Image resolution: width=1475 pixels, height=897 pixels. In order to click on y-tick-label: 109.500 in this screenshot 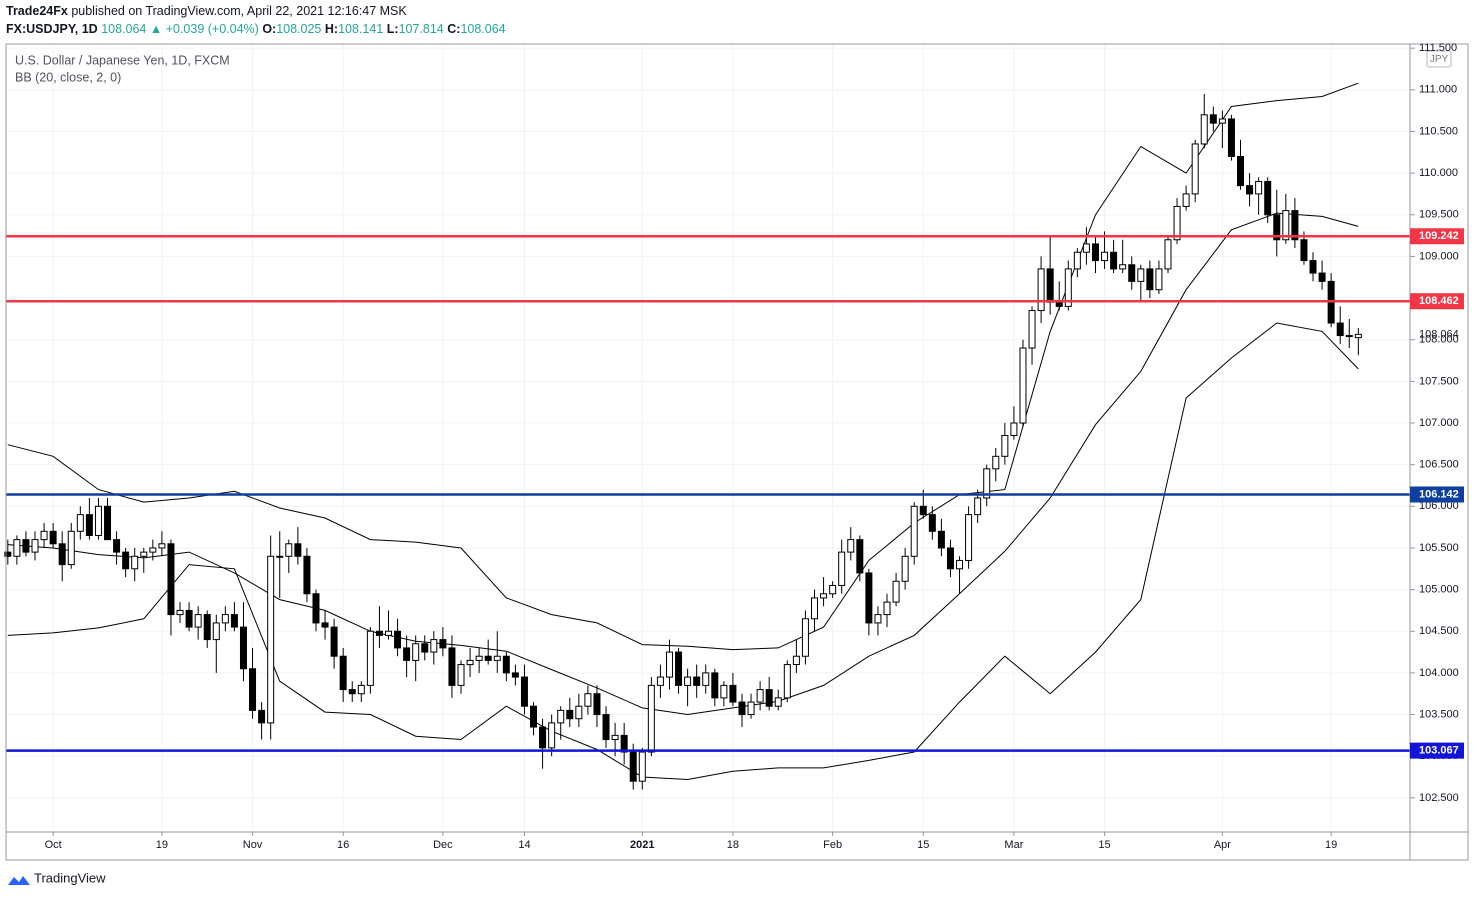, I will do `click(1439, 215)`.